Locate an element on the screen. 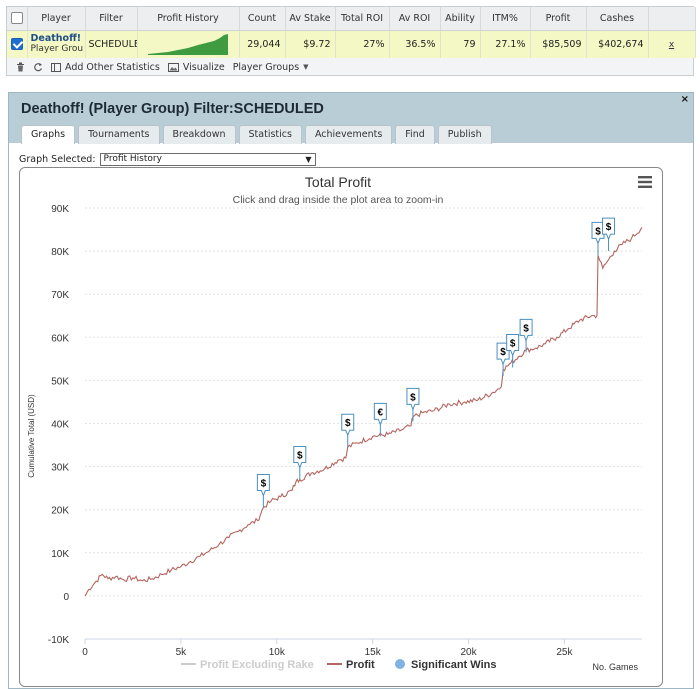 The height and width of the screenshot is (689, 700). column-header-av-stake: Av Stake is located at coordinates (310, 19).